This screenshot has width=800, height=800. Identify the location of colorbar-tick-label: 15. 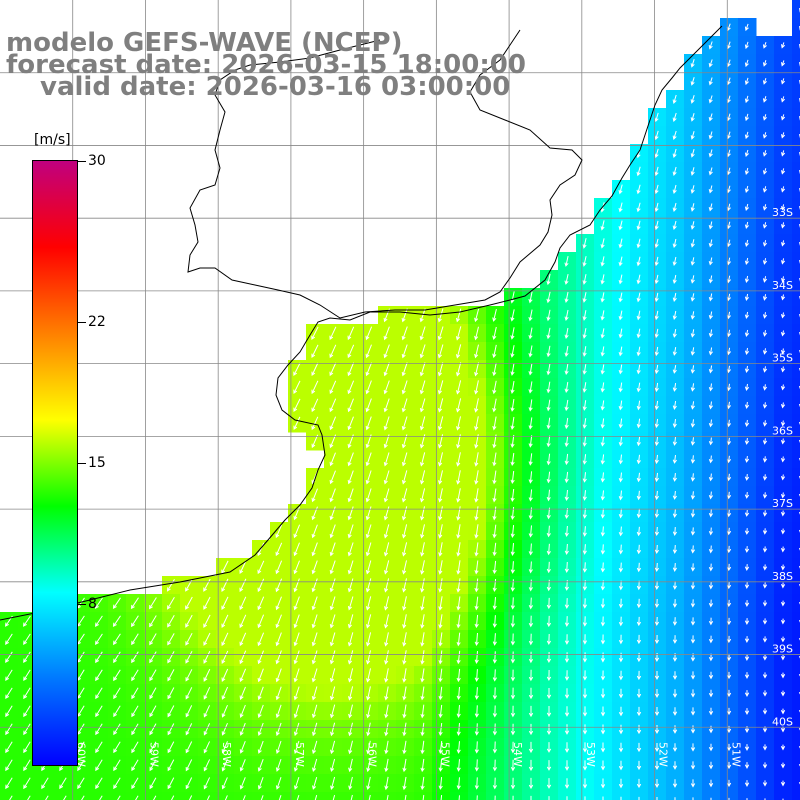
(97, 463).